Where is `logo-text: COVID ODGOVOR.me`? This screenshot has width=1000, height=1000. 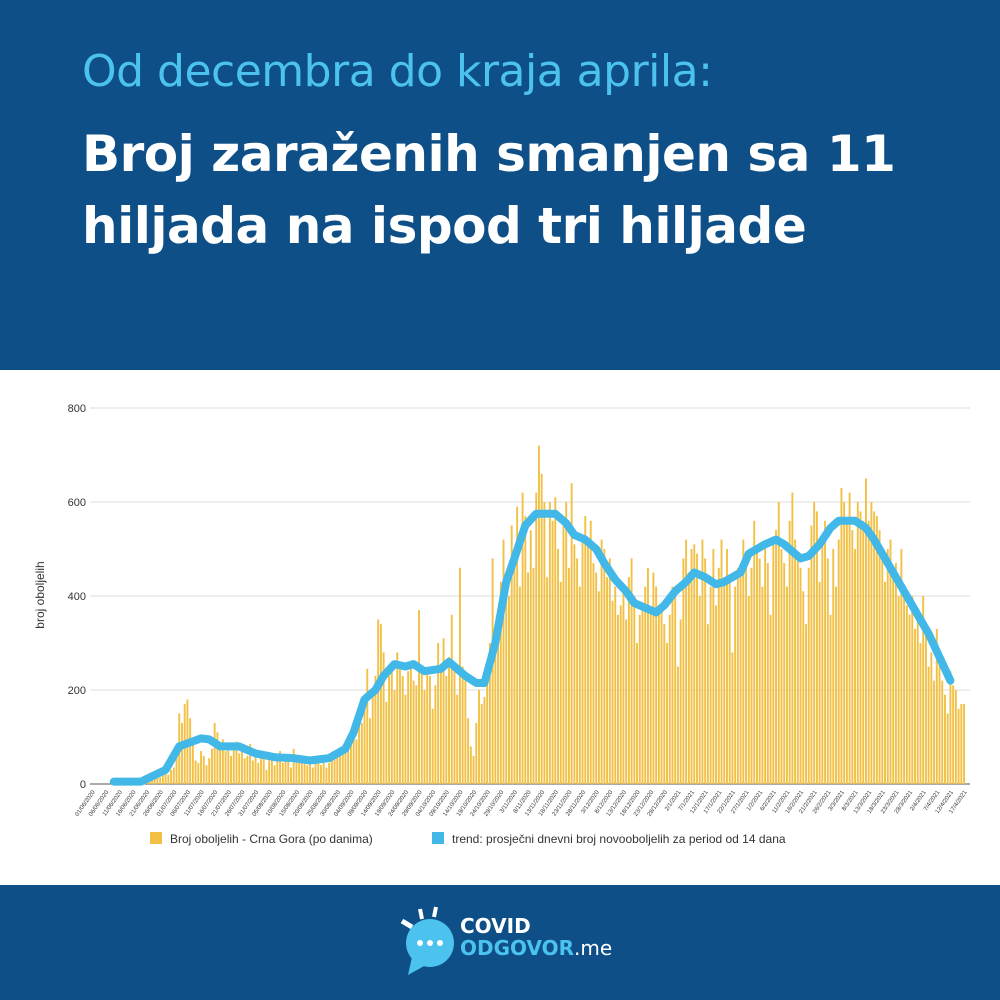
logo-text: COVID ODGOVOR.me is located at coordinates (536, 937).